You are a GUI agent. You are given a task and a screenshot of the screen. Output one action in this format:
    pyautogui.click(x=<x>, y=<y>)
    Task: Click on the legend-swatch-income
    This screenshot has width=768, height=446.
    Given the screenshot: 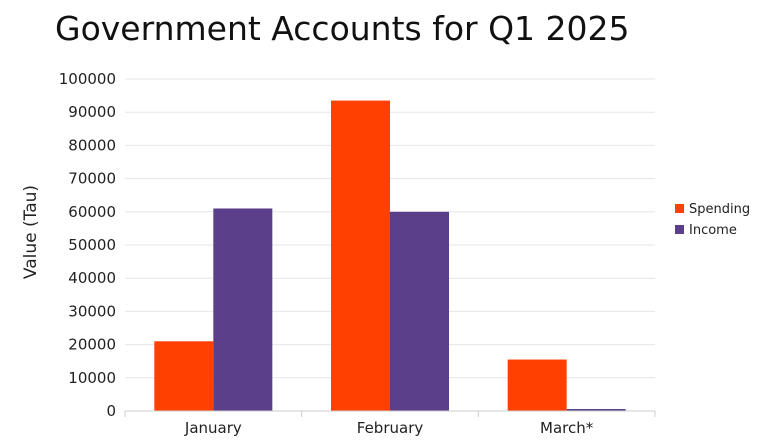 What is the action you would take?
    pyautogui.click(x=679, y=229)
    